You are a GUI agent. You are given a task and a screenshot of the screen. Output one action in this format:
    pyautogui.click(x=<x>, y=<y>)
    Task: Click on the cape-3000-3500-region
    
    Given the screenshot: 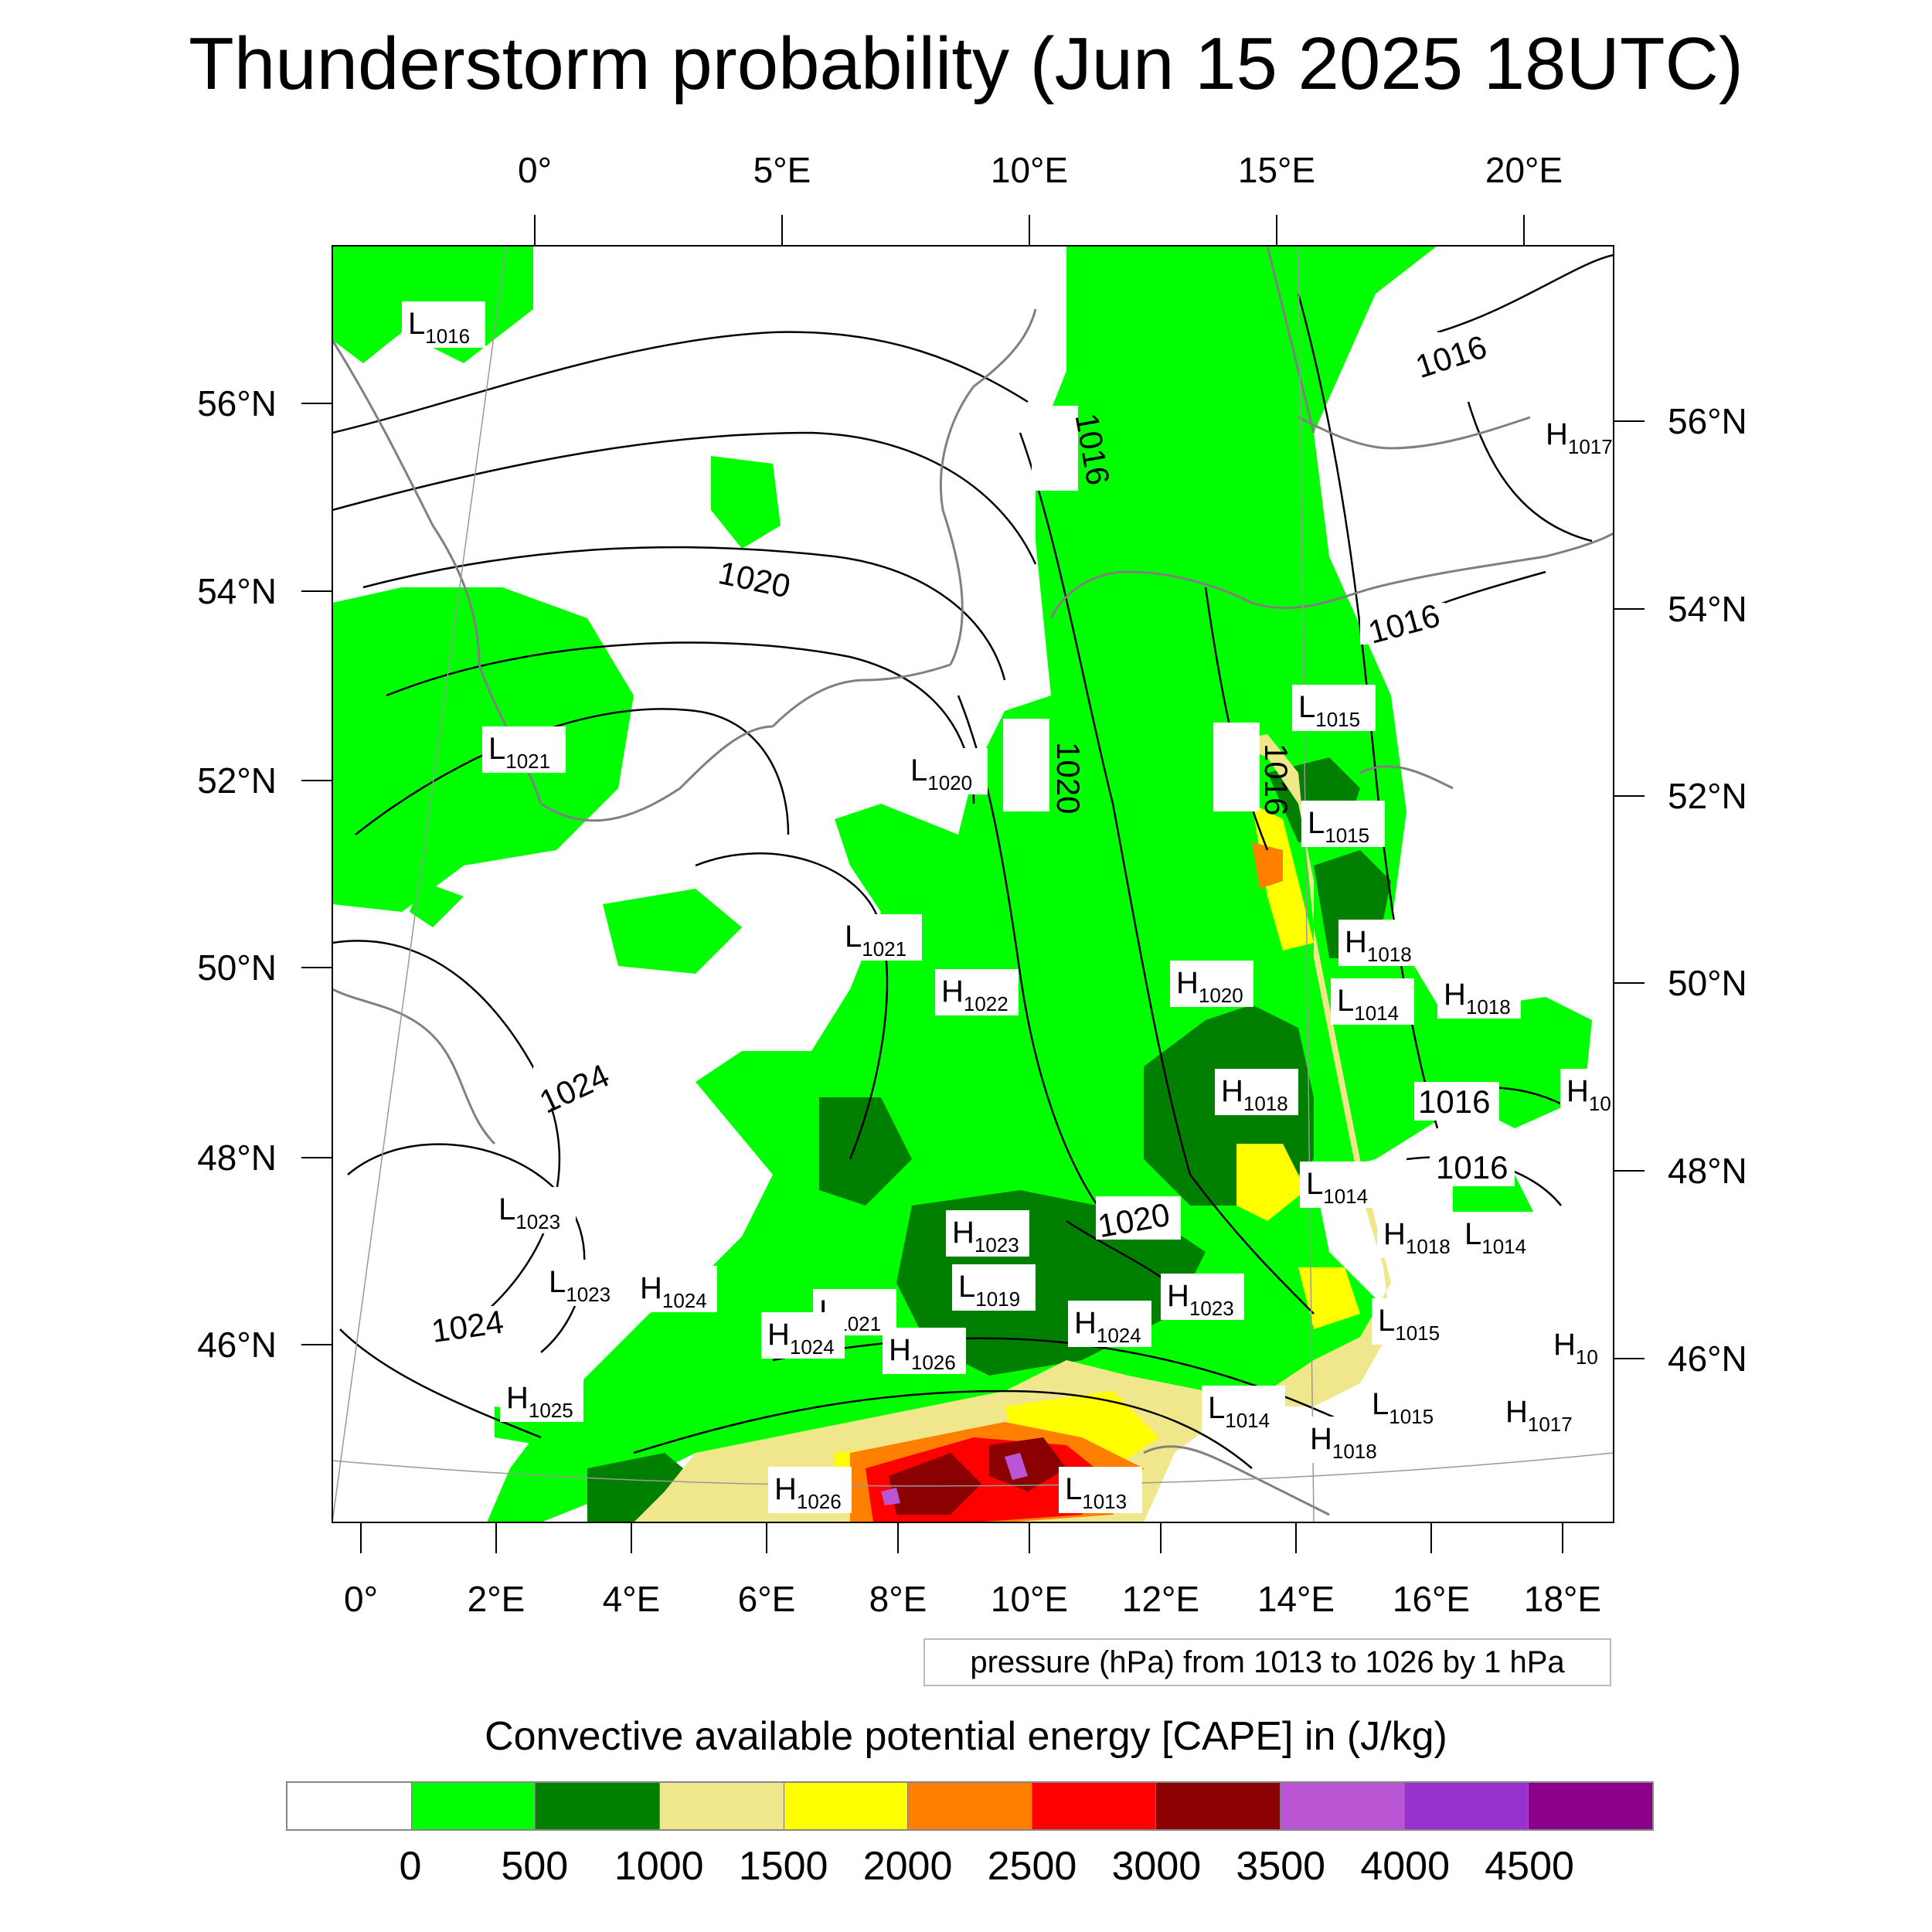 What is the action you would take?
    pyautogui.click(x=978, y=1476)
    